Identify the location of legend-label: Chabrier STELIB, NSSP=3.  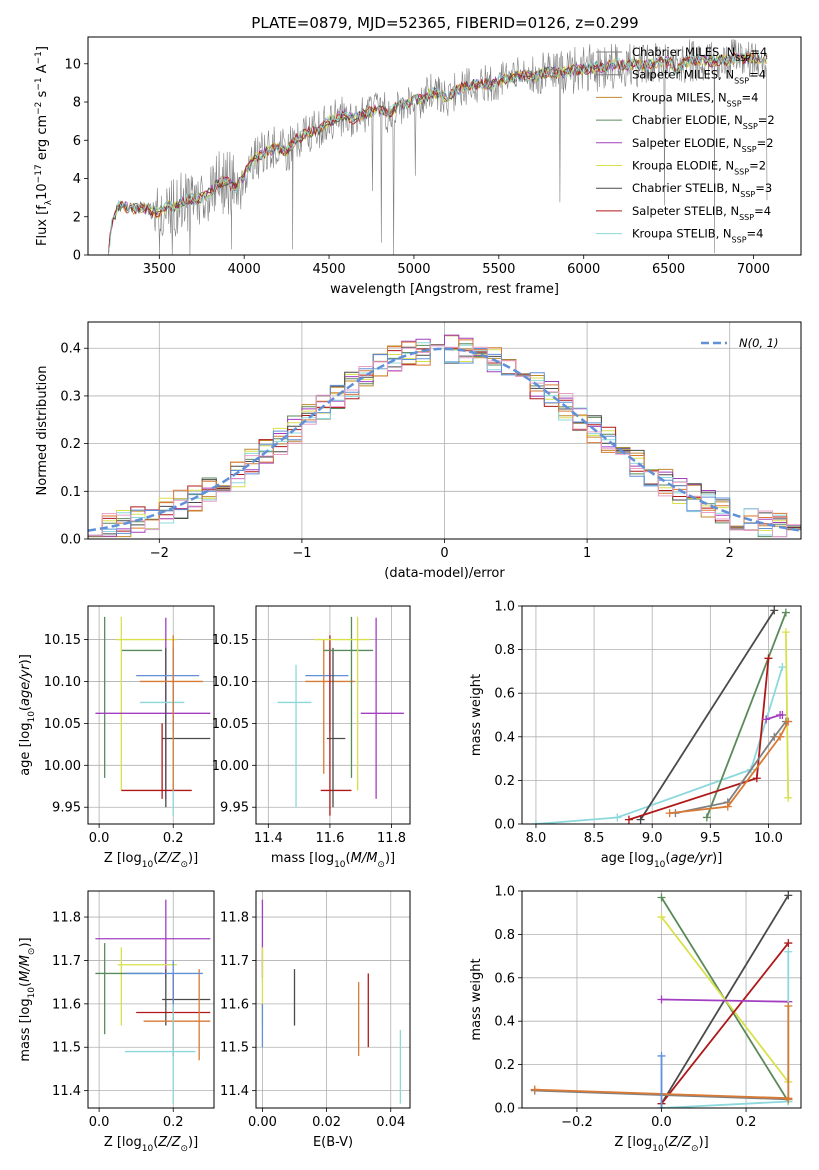
(702, 190).